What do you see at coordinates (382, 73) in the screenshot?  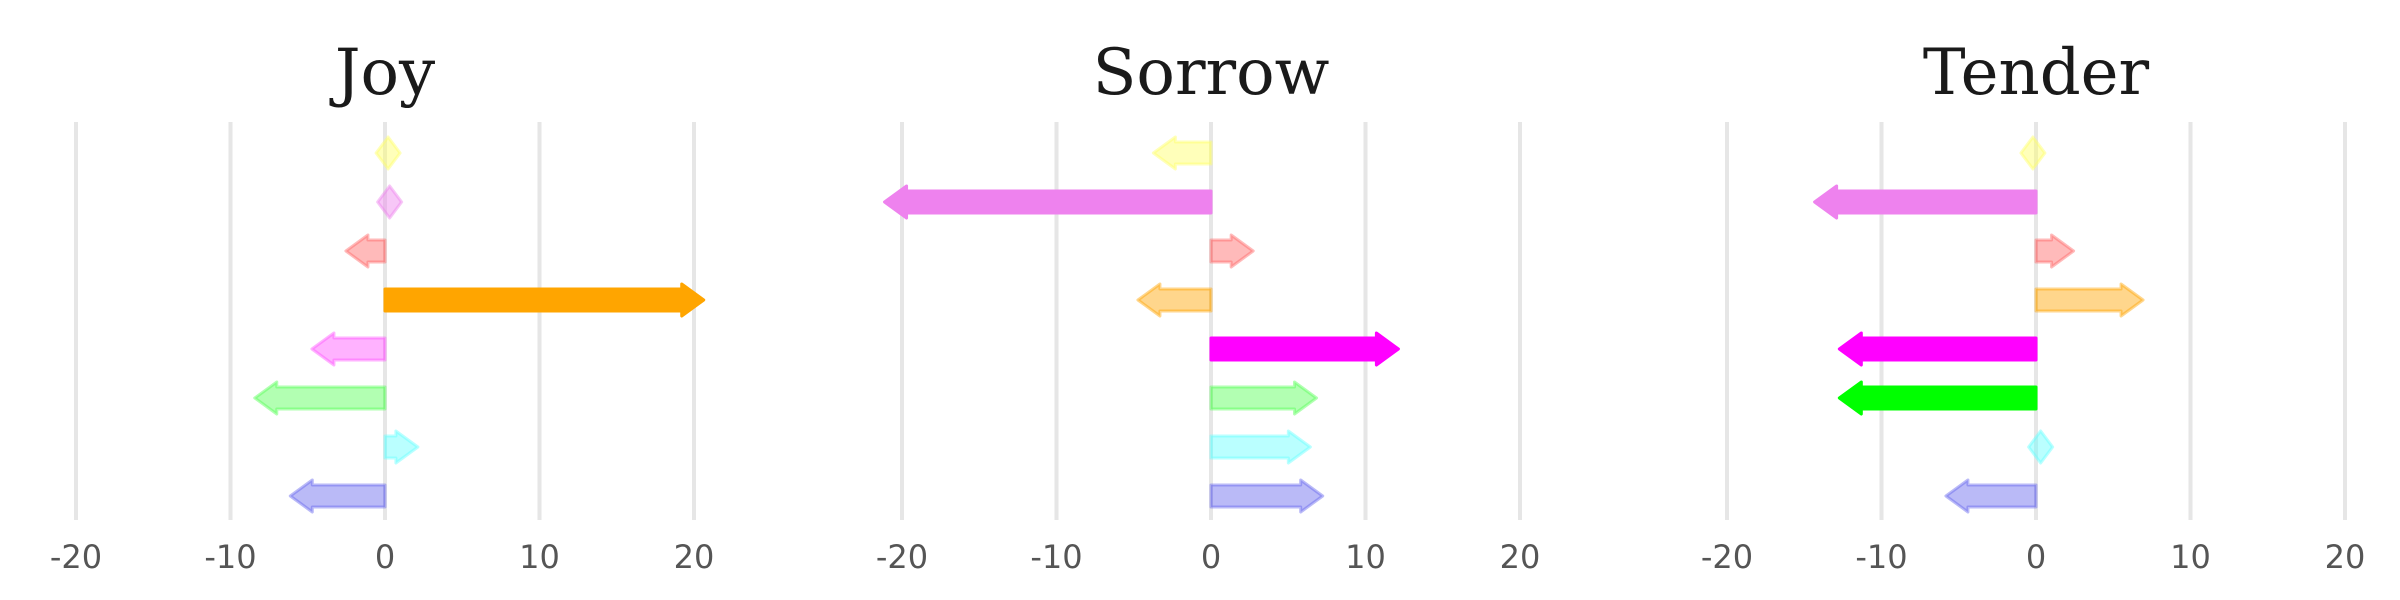 I see `panel-title: Joy` at bounding box center [382, 73].